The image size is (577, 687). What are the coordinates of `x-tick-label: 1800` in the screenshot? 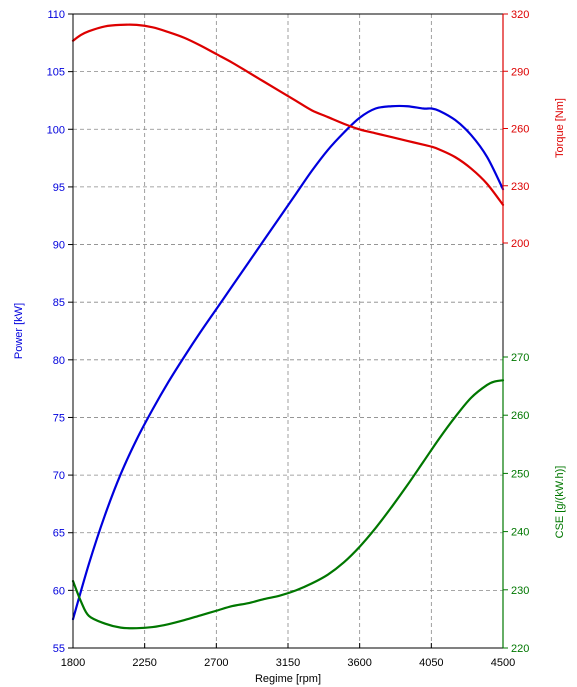 It's located at (73, 663).